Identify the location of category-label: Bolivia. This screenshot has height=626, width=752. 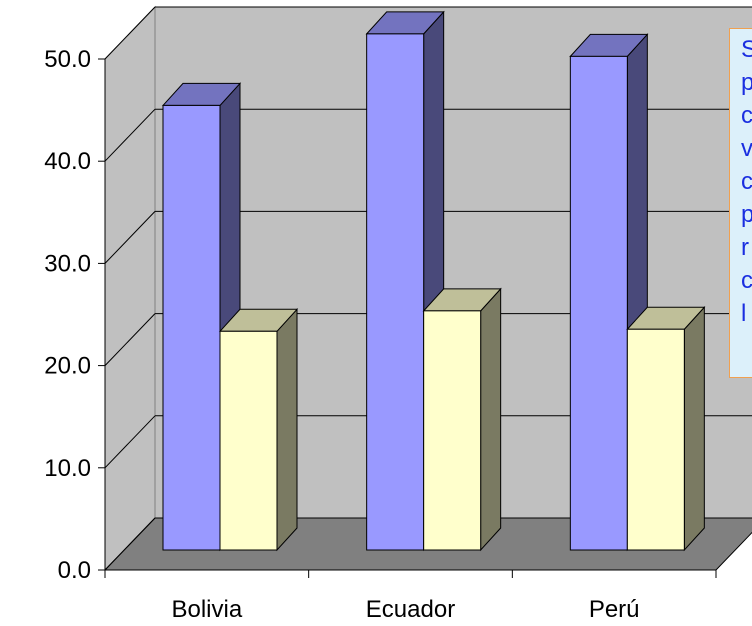
(206, 609).